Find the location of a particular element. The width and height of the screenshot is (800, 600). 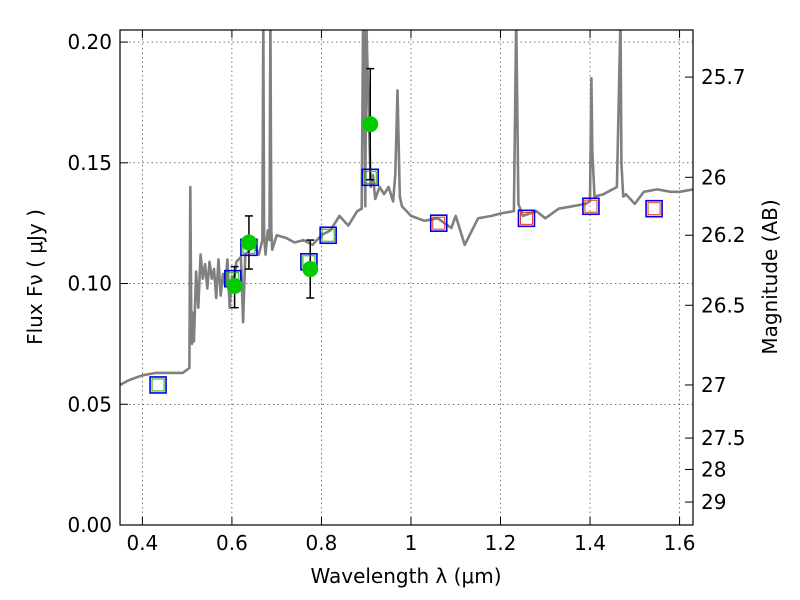

y-tick-label: 0.05 is located at coordinates (89, 404).